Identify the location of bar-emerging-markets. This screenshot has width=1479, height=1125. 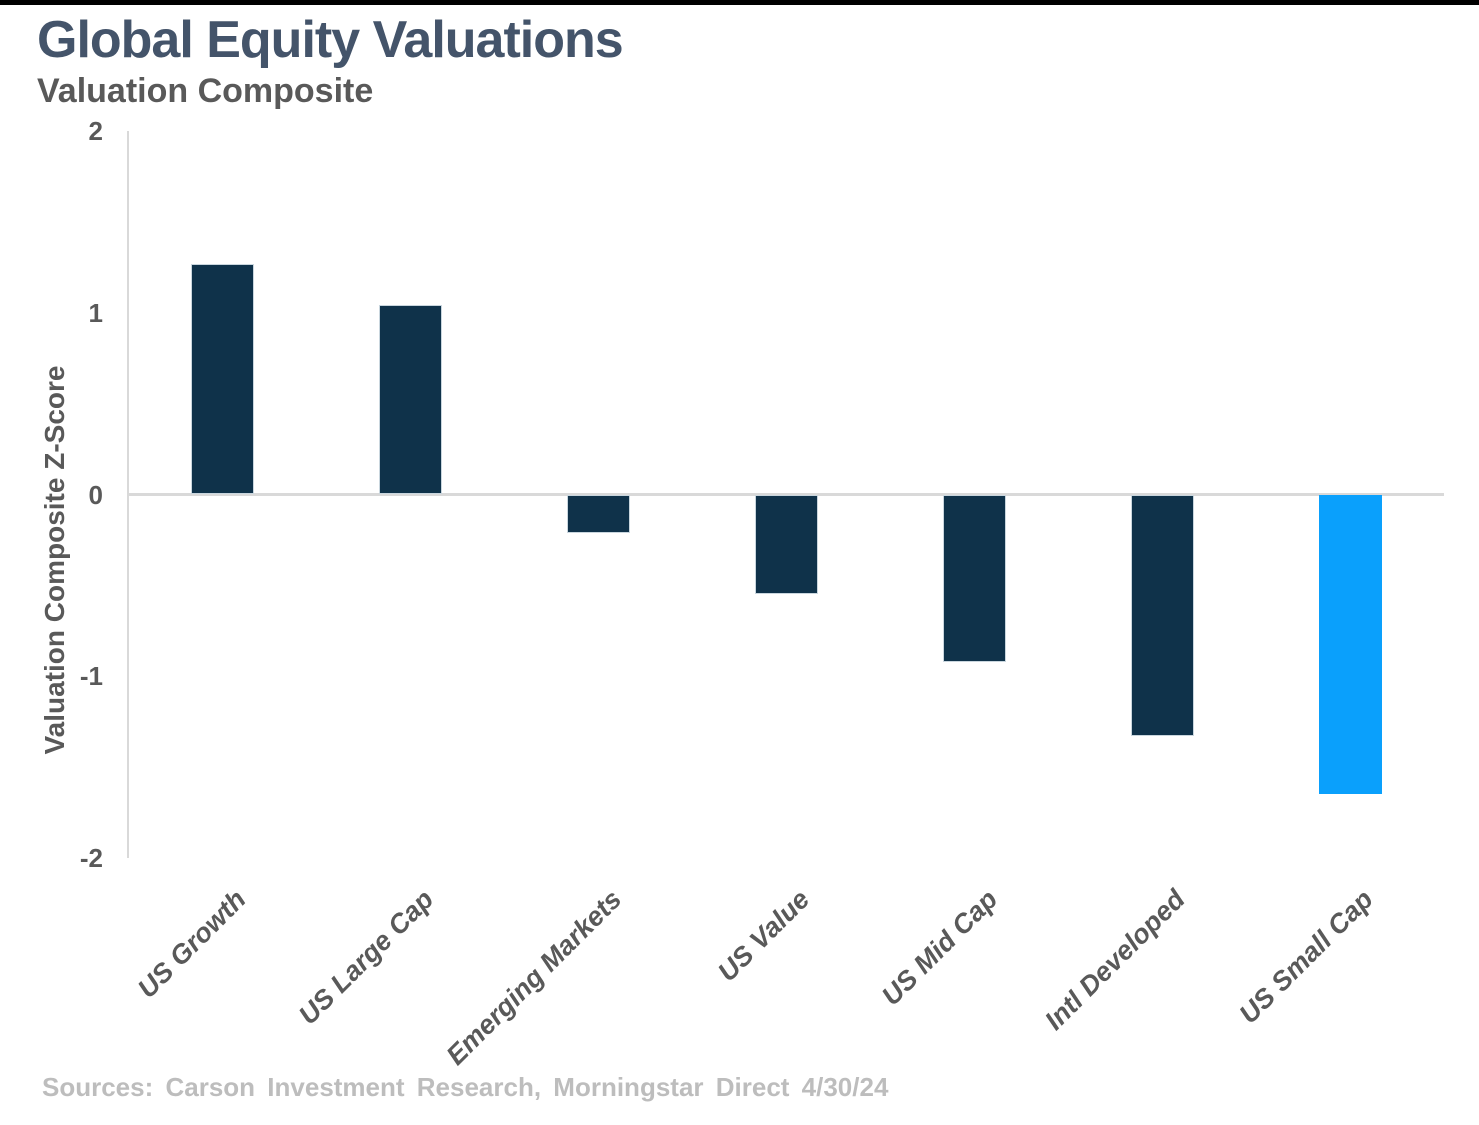
(598, 513).